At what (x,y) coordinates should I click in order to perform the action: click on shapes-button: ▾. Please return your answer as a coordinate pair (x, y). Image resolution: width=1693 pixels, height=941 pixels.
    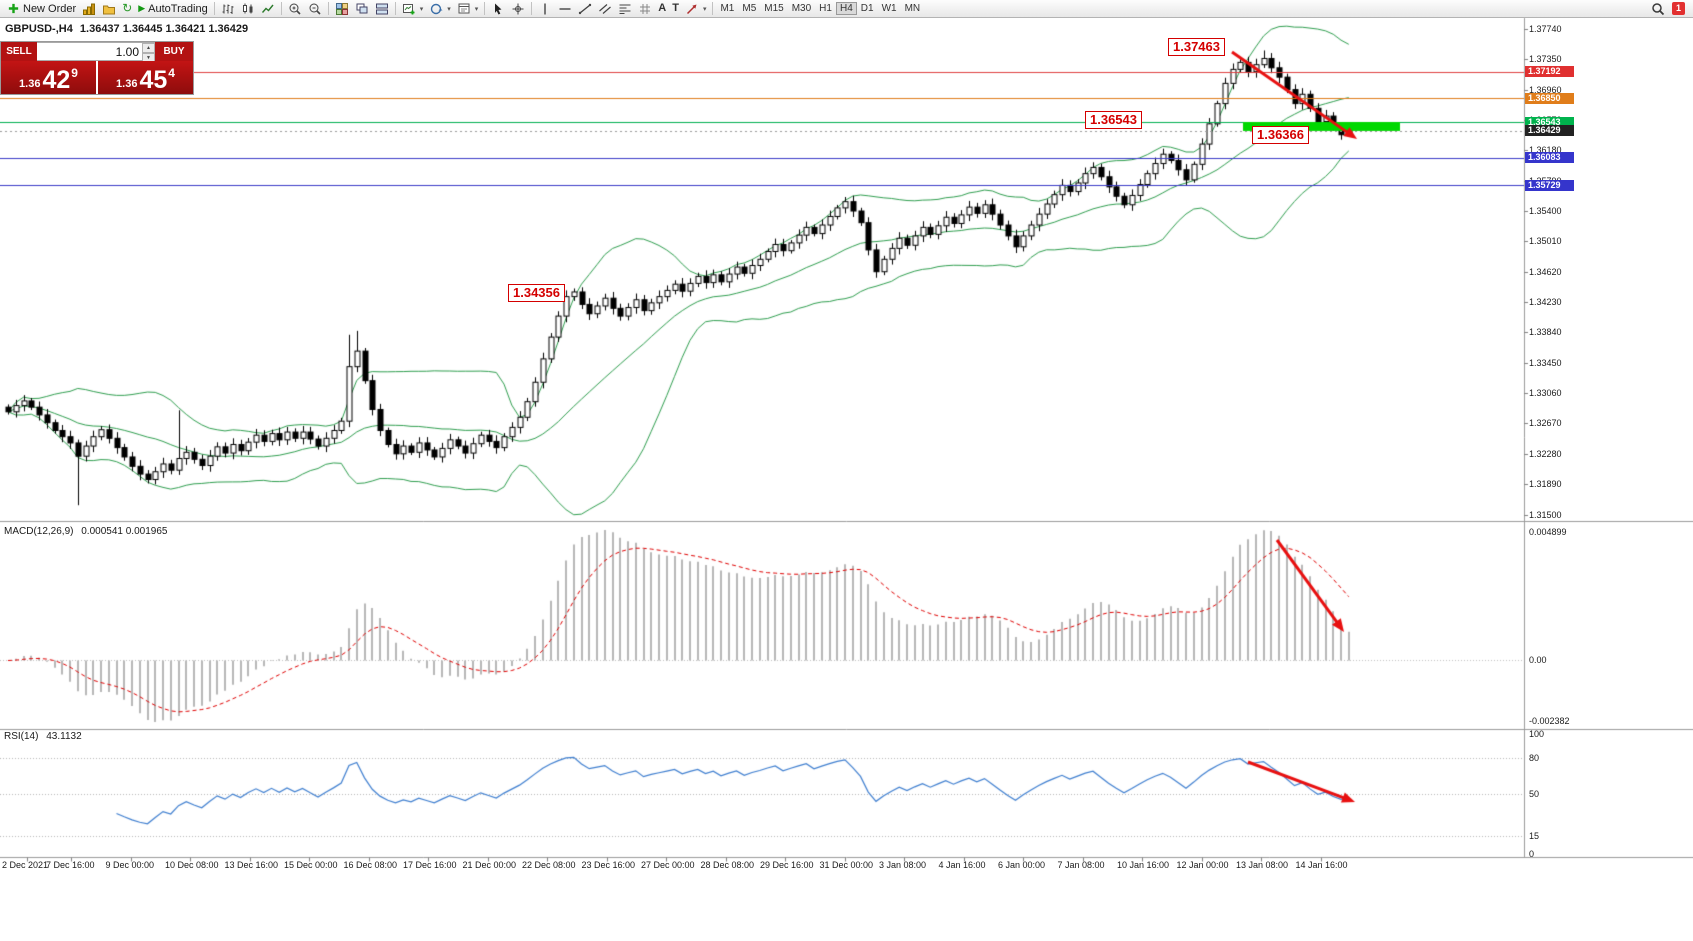
    Looking at the image, I should click on (696, 8).